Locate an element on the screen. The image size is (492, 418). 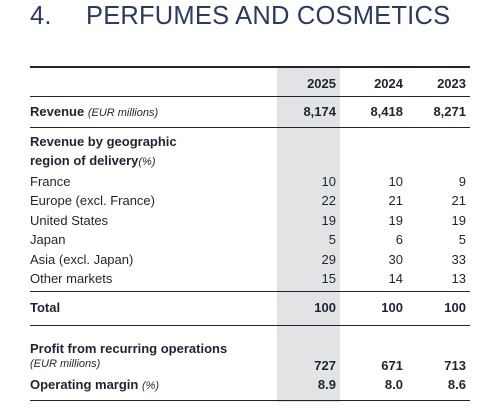
revenue-2025: 8,174 is located at coordinates (319, 111).